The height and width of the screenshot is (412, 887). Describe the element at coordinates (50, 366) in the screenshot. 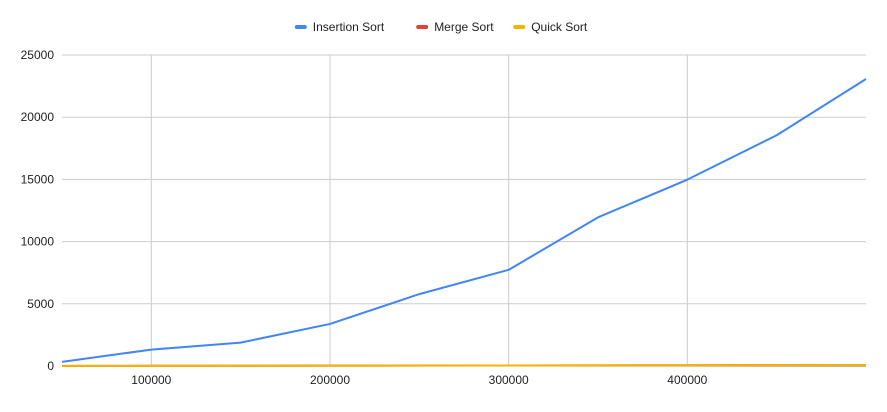

I see `y-tick-label: 0` at that location.